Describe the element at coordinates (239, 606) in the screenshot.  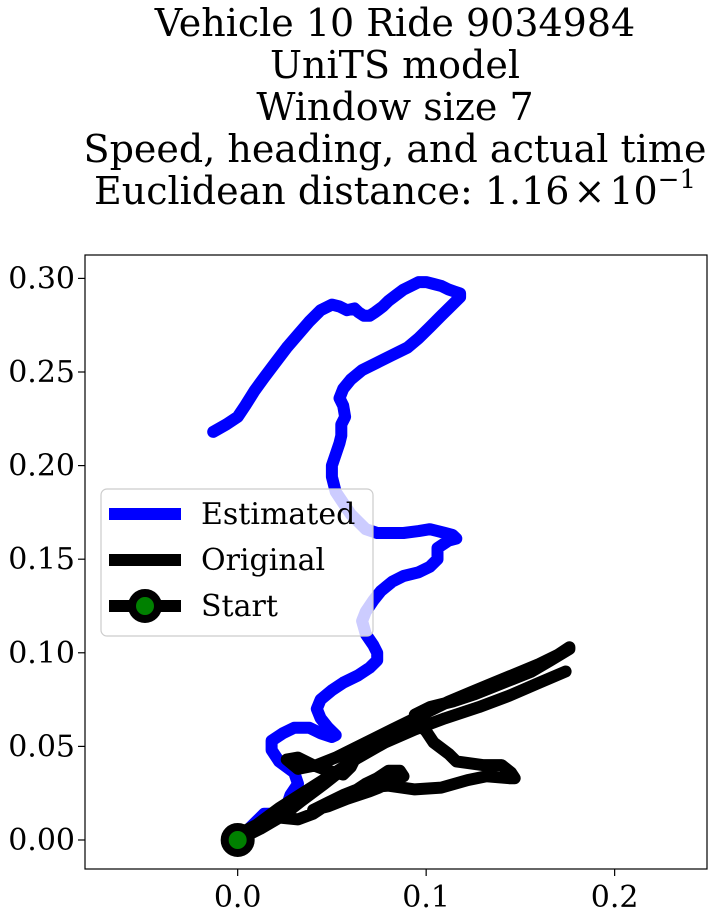
I see `legend-start-label: Start` at that location.